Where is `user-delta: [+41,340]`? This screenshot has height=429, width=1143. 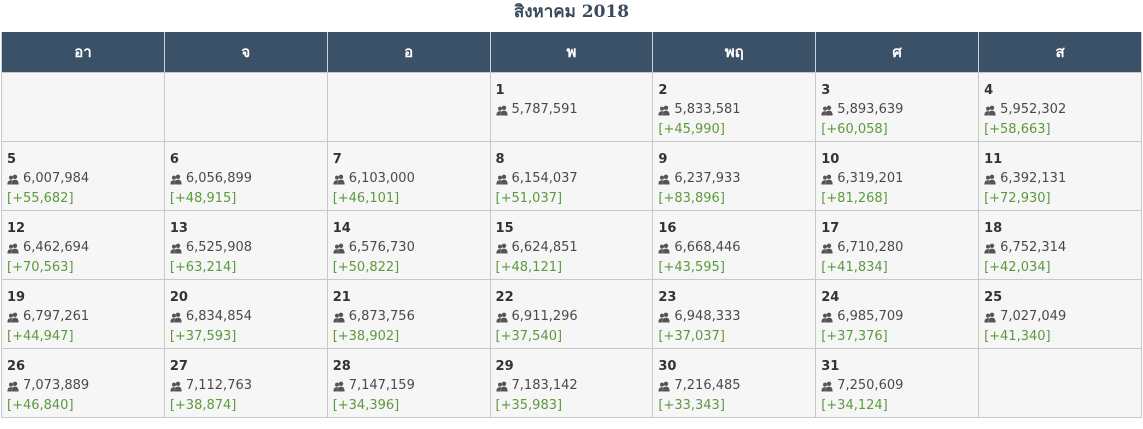
user-delta: [+41,340] is located at coordinates (1017, 336).